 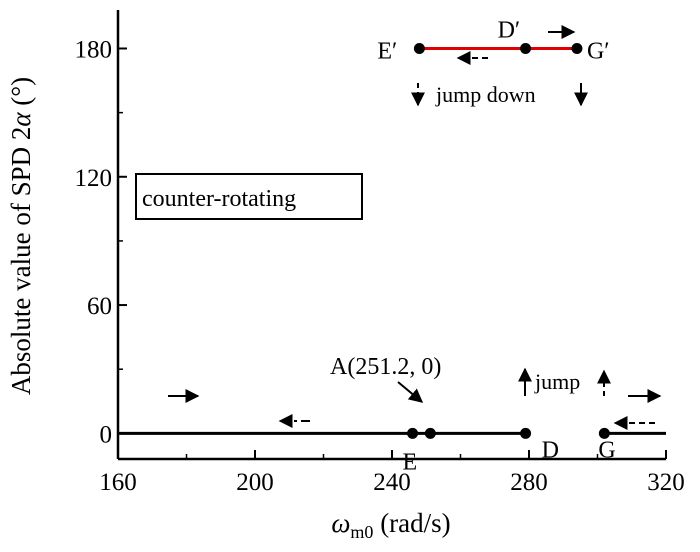 What do you see at coordinates (598, 51) in the screenshot?
I see `data-point-label: G′` at bounding box center [598, 51].